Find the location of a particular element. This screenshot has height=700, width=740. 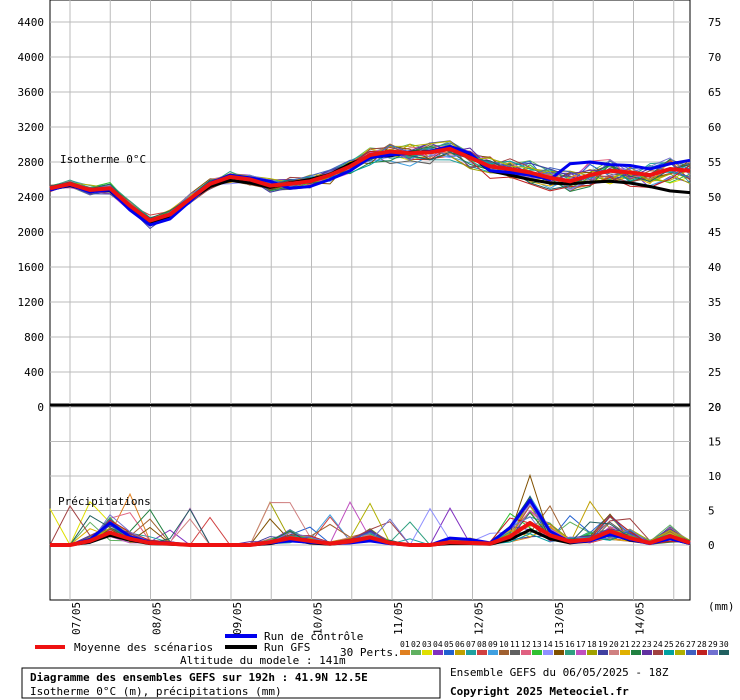

y-right-tick-label: 30 is located at coordinates (714, 337).